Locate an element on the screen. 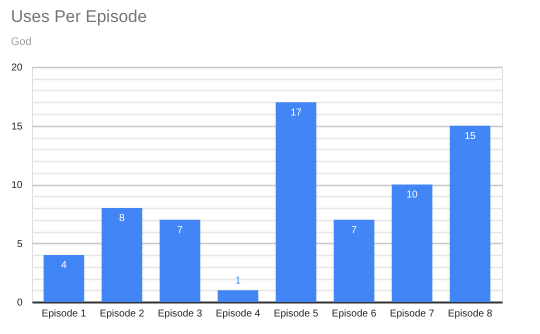 The image size is (540, 334). y-tick-label: 20 is located at coordinates (17, 68).